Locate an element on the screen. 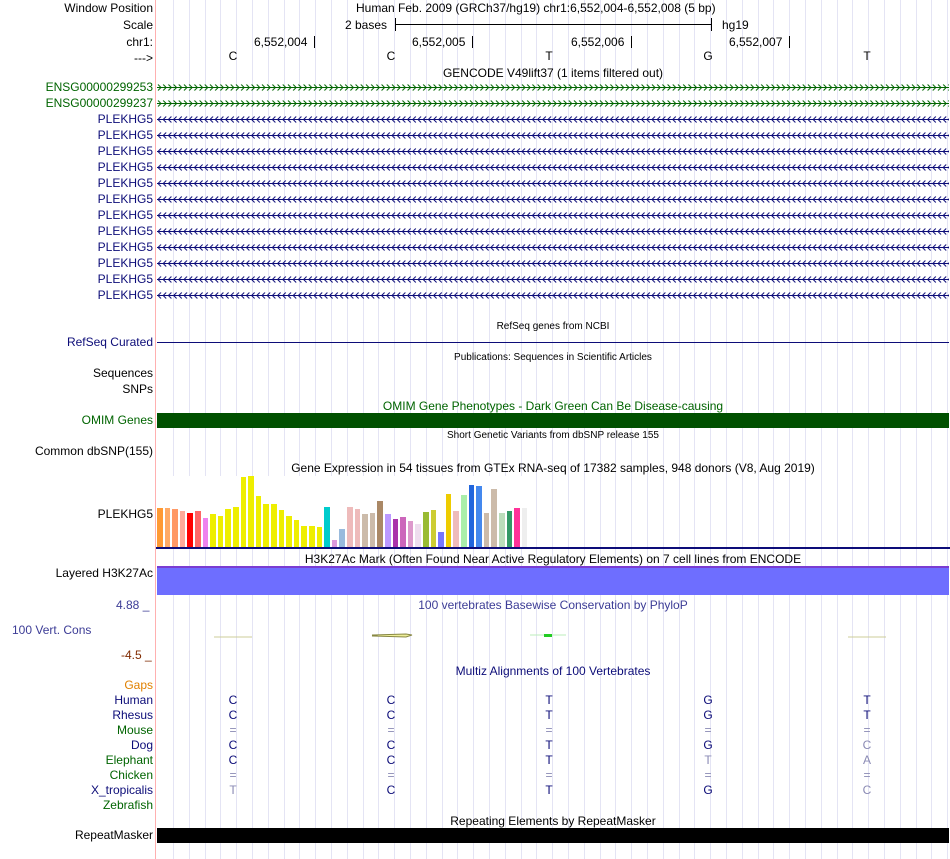 The image size is (950, 859). multiz-track-title: Multiz Alignments of 100 Vertebrates is located at coordinates (553, 671).